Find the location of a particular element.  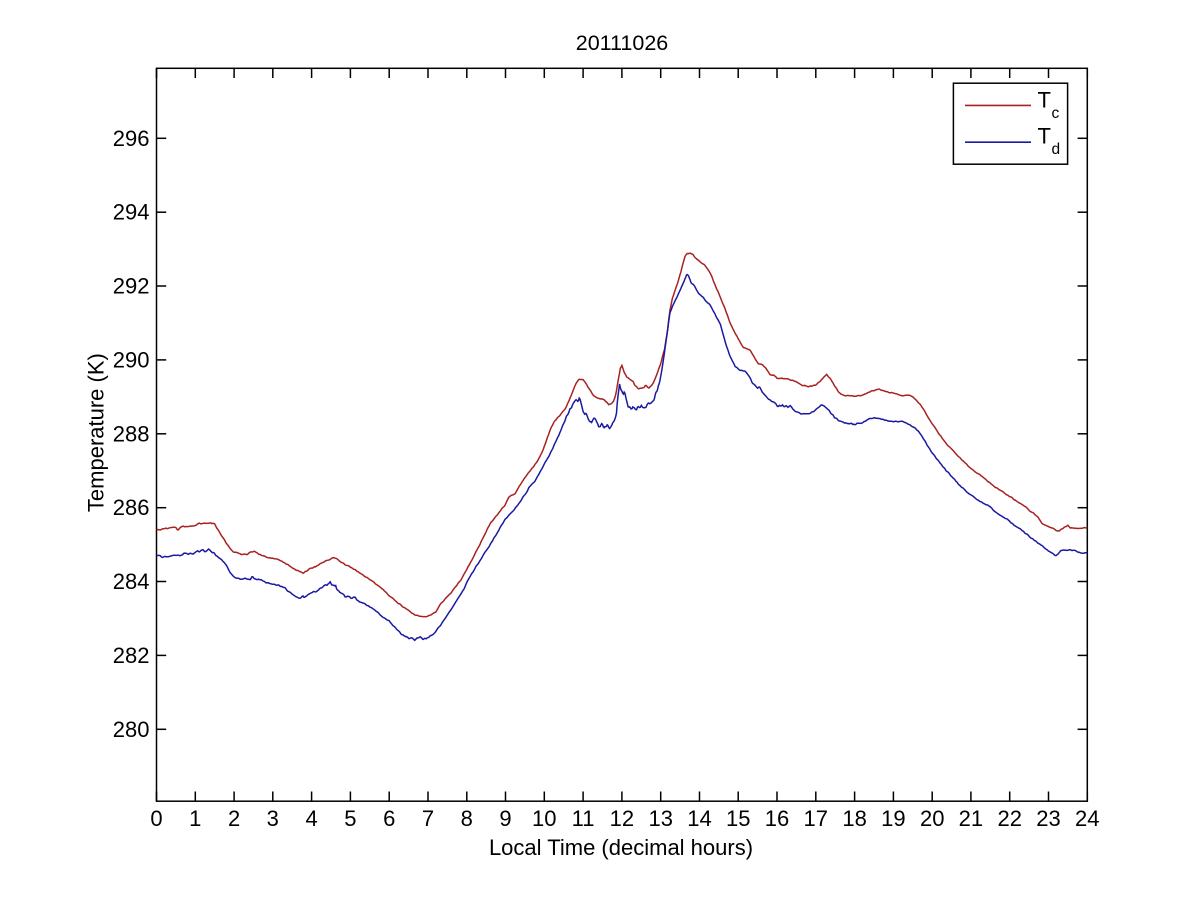

svg-text: Local Time (decimal hours) is located at coordinates (621, 847).